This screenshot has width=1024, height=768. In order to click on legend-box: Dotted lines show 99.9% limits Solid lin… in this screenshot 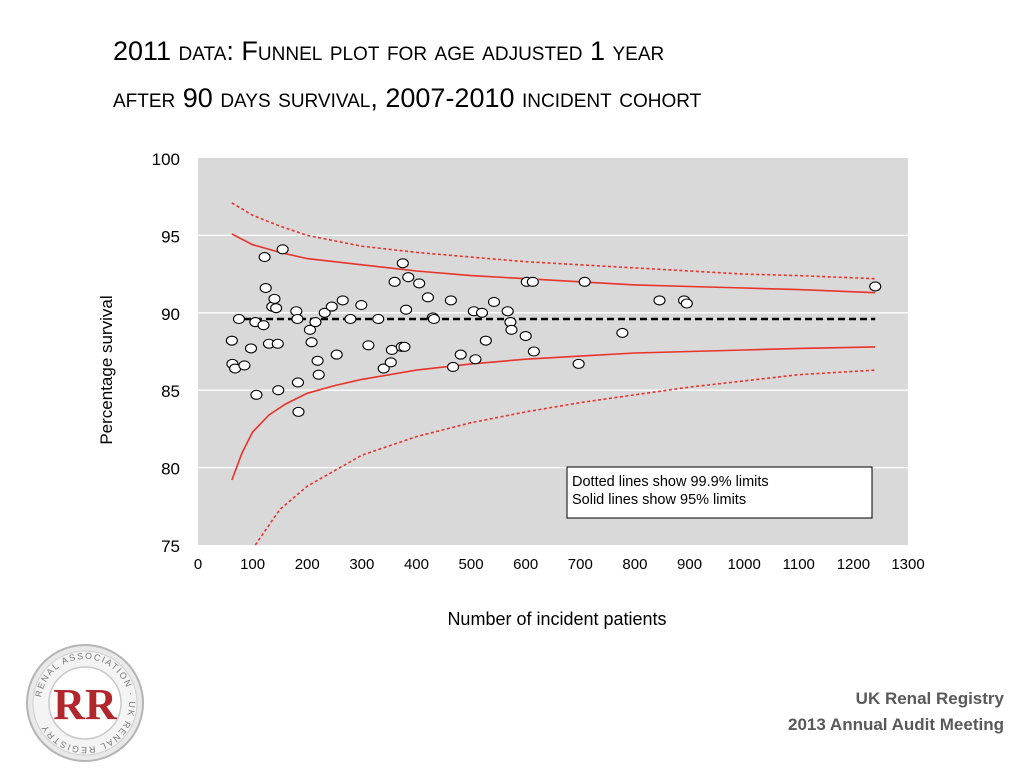, I will do `click(719, 492)`.